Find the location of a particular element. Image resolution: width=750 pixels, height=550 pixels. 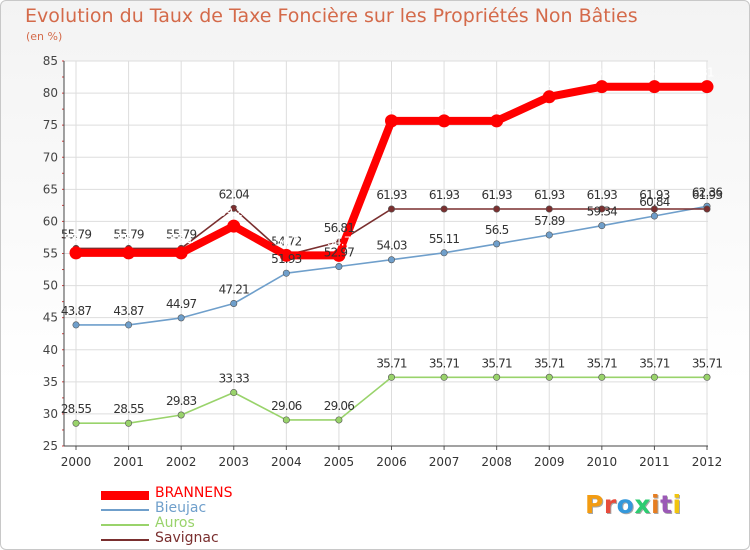

data-label-savignac: 54.72 is located at coordinates (286, 241).